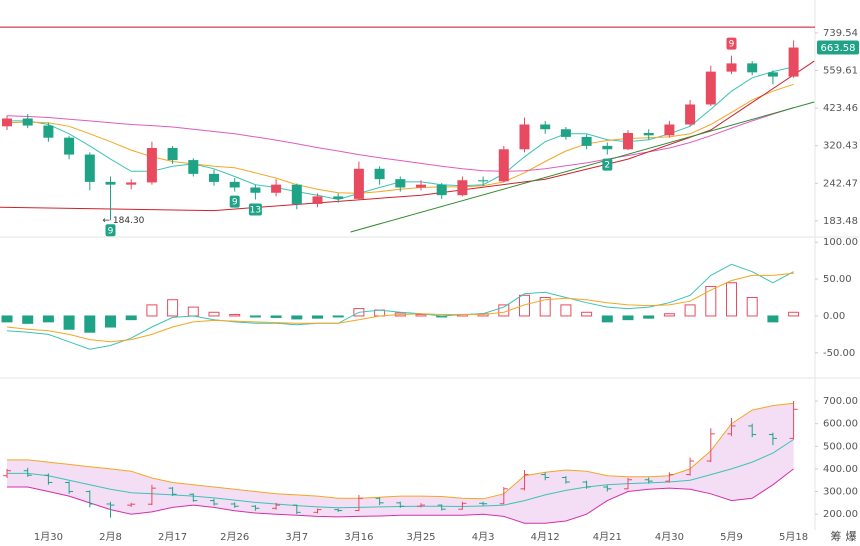 The height and width of the screenshot is (546, 860). Describe the element at coordinates (607, 537) in the screenshot. I see `x-tick-label: 4月21` at that location.